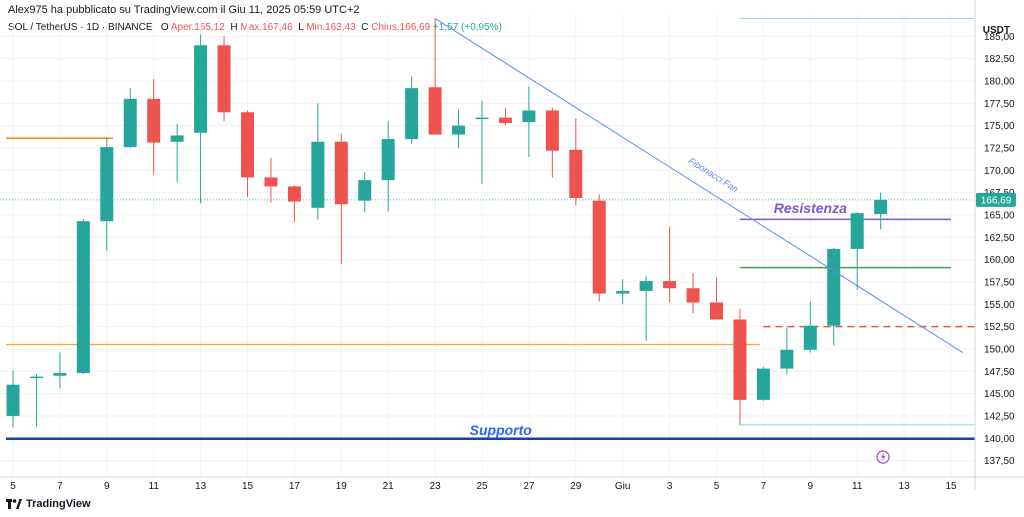  Describe the element at coordinates (58, 504) in the screenshot. I see `footer-brand: TradingView` at that location.